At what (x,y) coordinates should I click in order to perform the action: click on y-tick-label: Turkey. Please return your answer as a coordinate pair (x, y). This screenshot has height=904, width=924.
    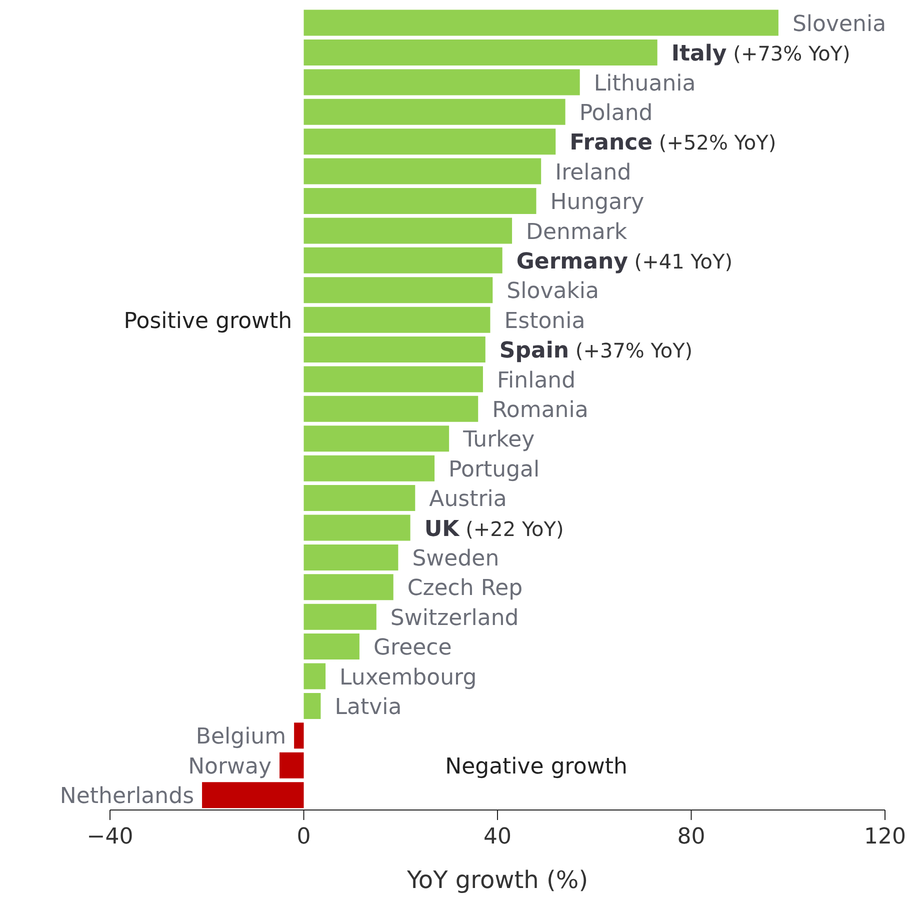
    Looking at the image, I should click on (498, 440).